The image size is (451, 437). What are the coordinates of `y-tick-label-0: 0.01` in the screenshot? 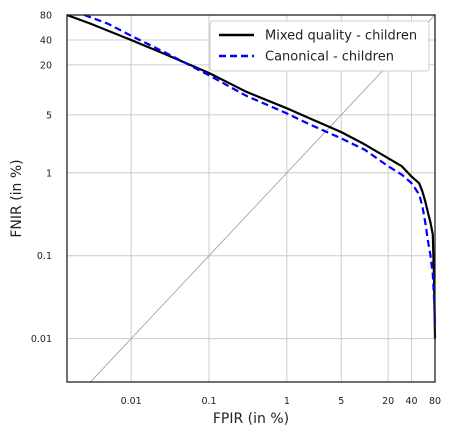 It's located at (41, 339).